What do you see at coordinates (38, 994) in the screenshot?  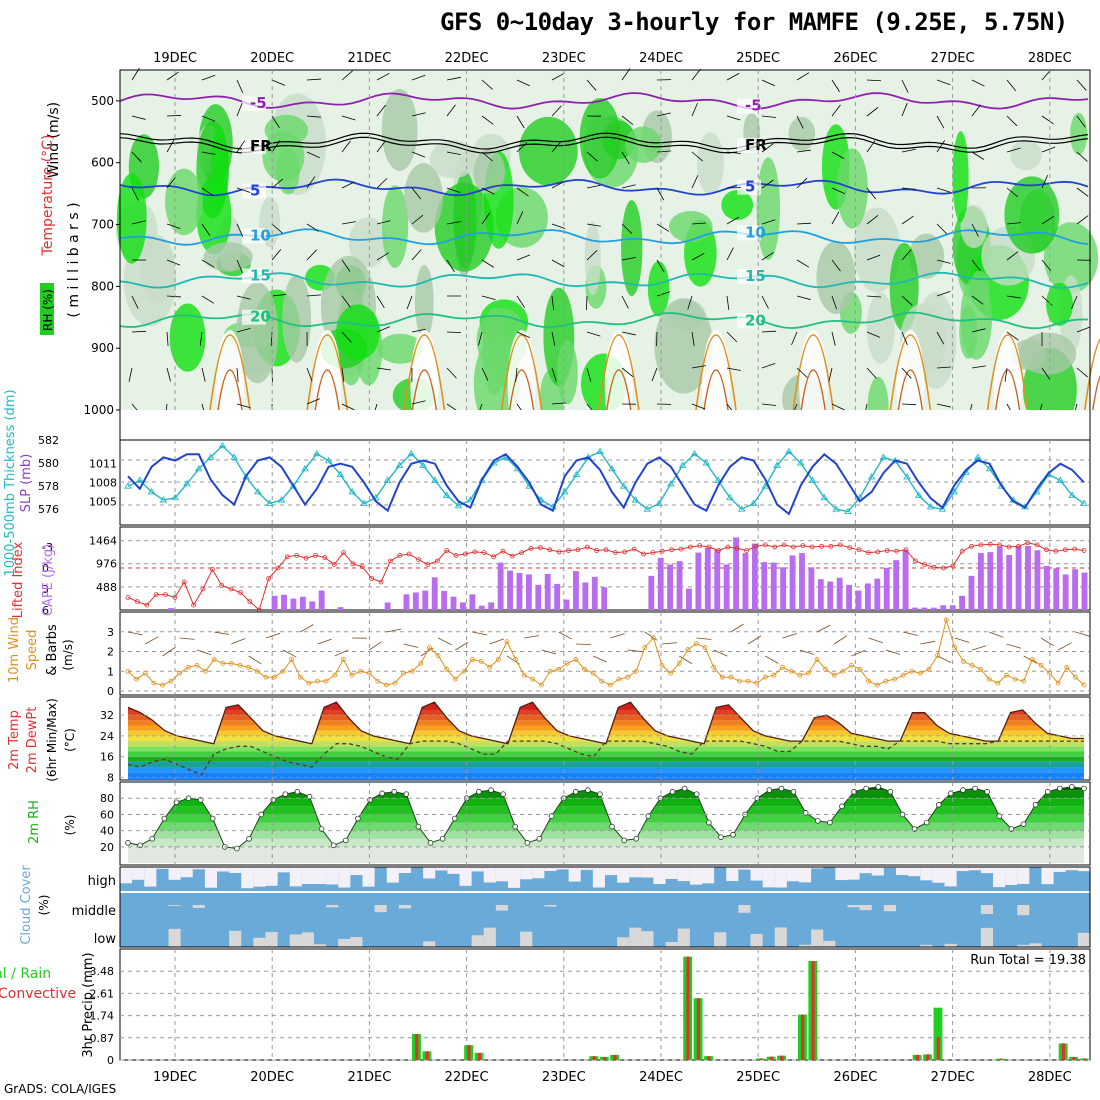 I see `precip-legend-convective: Convective` at bounding box center [38, 994].